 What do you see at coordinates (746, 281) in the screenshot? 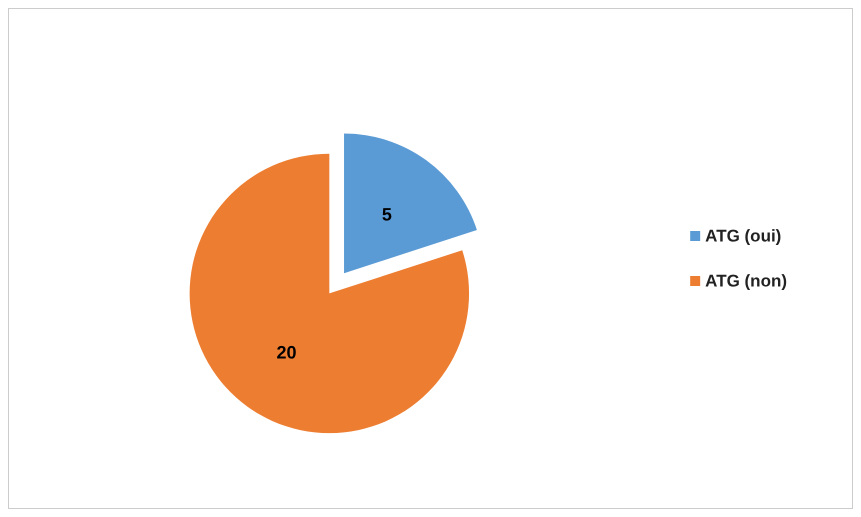
I see `legend-label: ATG (non)` at bounding box center [746, 281].